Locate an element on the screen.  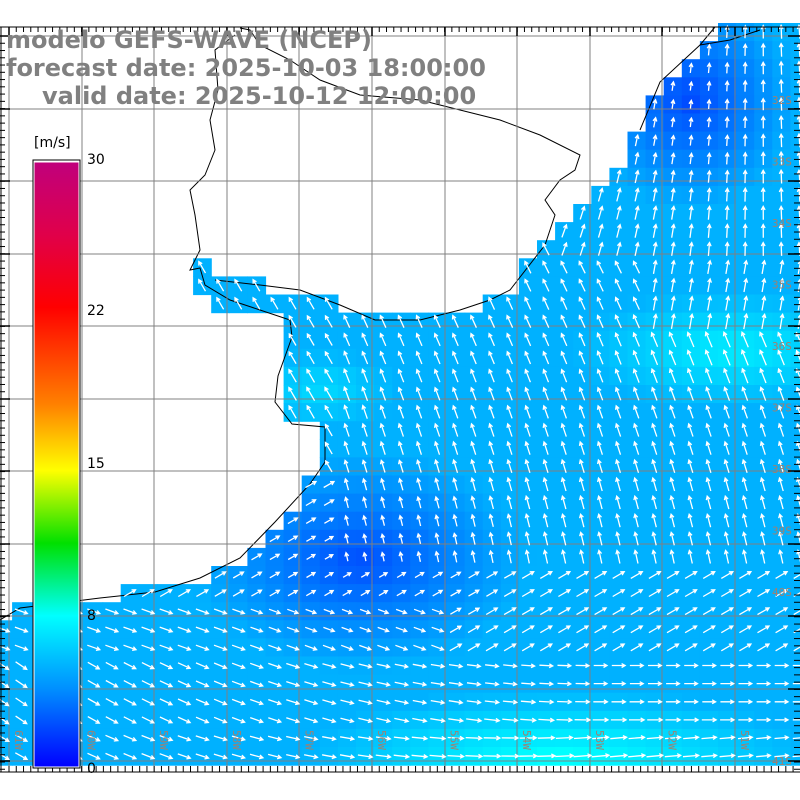
colorbar-tick-8: 8 is located at coordinates (91, 616).